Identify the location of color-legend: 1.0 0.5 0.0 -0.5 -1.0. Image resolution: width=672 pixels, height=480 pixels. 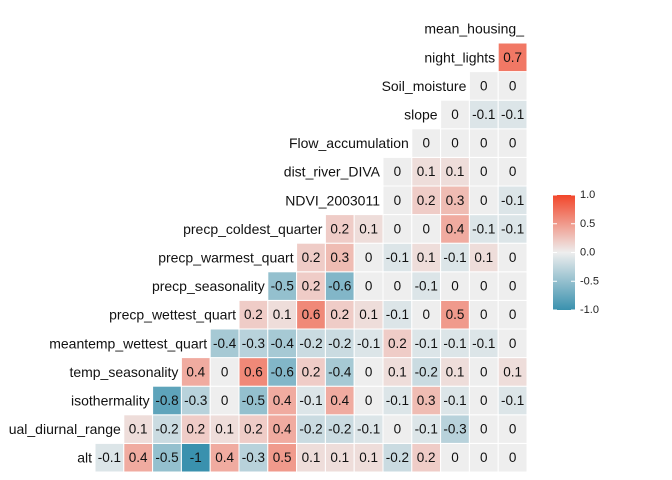
(576, 252).